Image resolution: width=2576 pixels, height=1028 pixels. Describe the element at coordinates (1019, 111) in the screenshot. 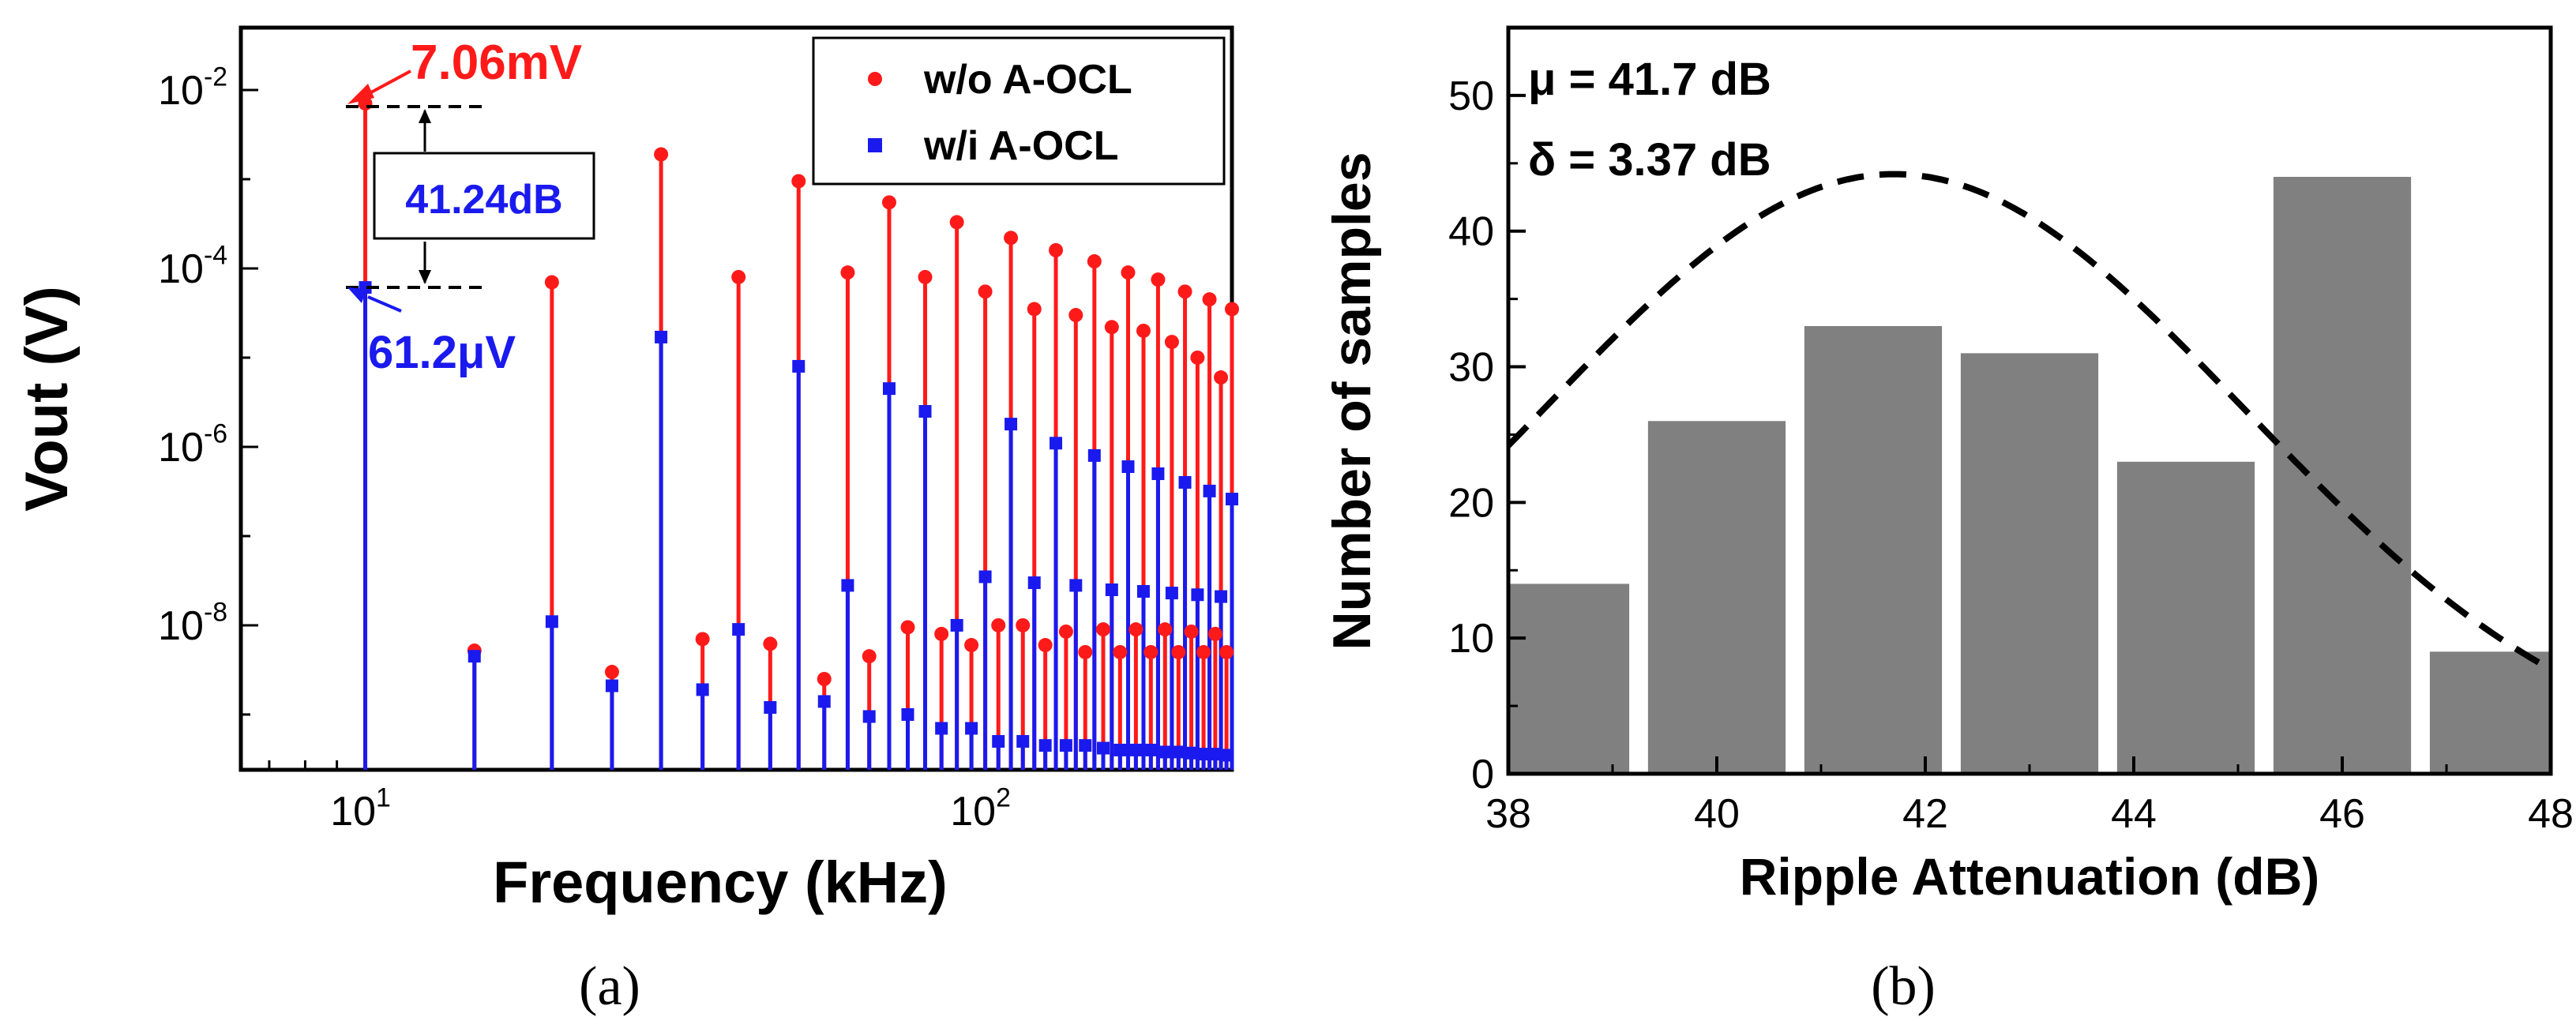

I see `legend-box` at that location.